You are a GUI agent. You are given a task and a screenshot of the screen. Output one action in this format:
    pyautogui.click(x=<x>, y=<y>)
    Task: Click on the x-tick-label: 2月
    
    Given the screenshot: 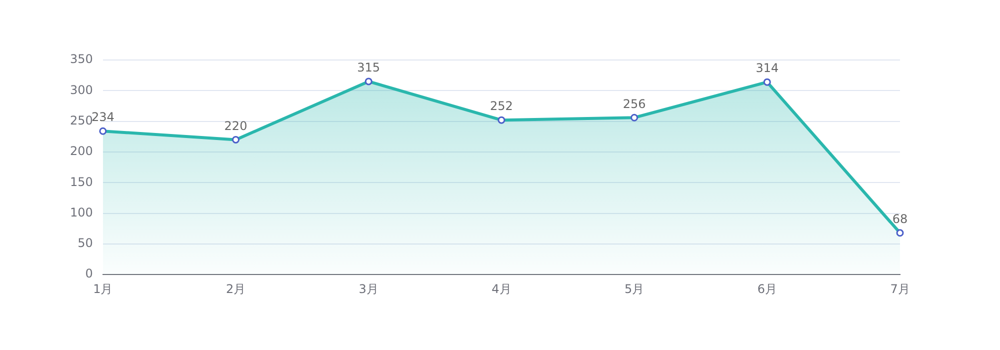 What is the action you would take?
    pyautogui.click(x=236, y=289)
    